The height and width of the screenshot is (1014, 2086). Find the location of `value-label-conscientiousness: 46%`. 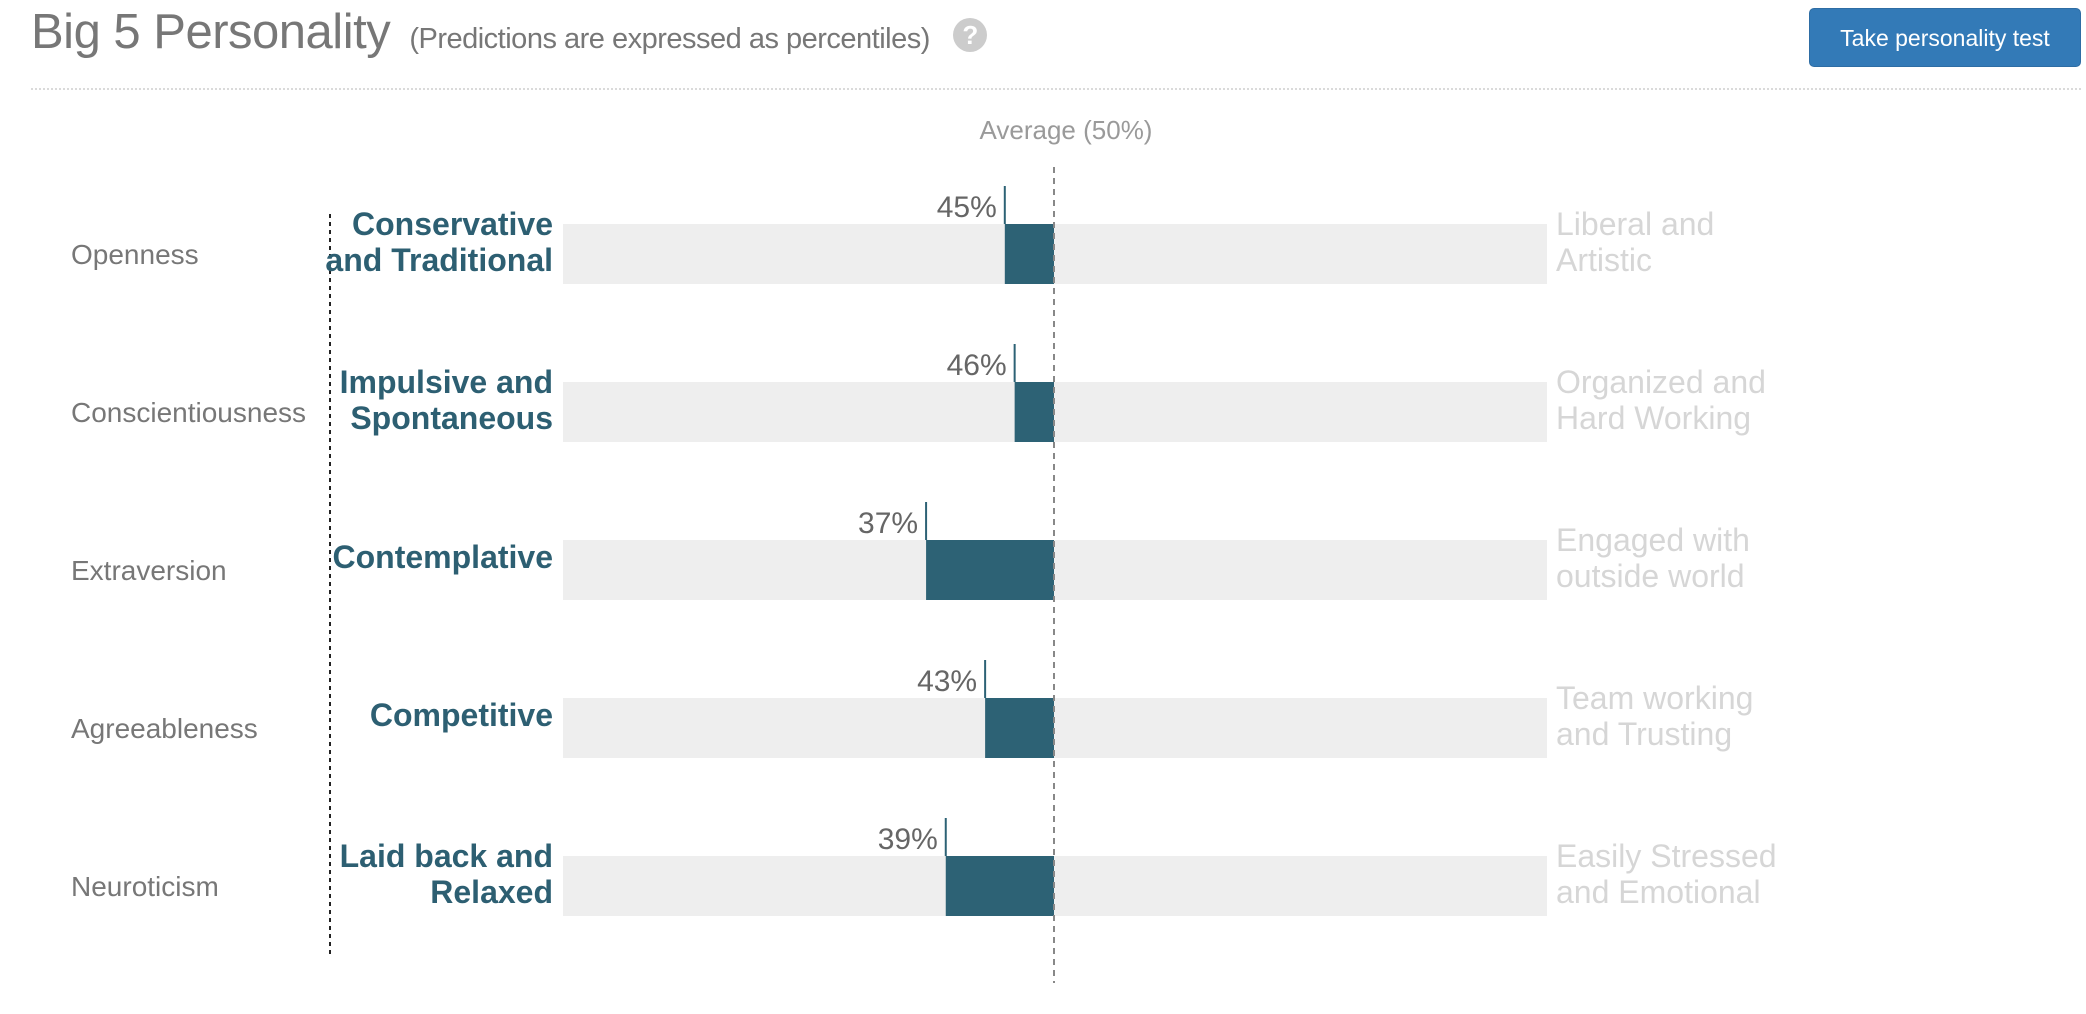

value-label-conscientiousness: 46% is located at coordinates (977, 365).